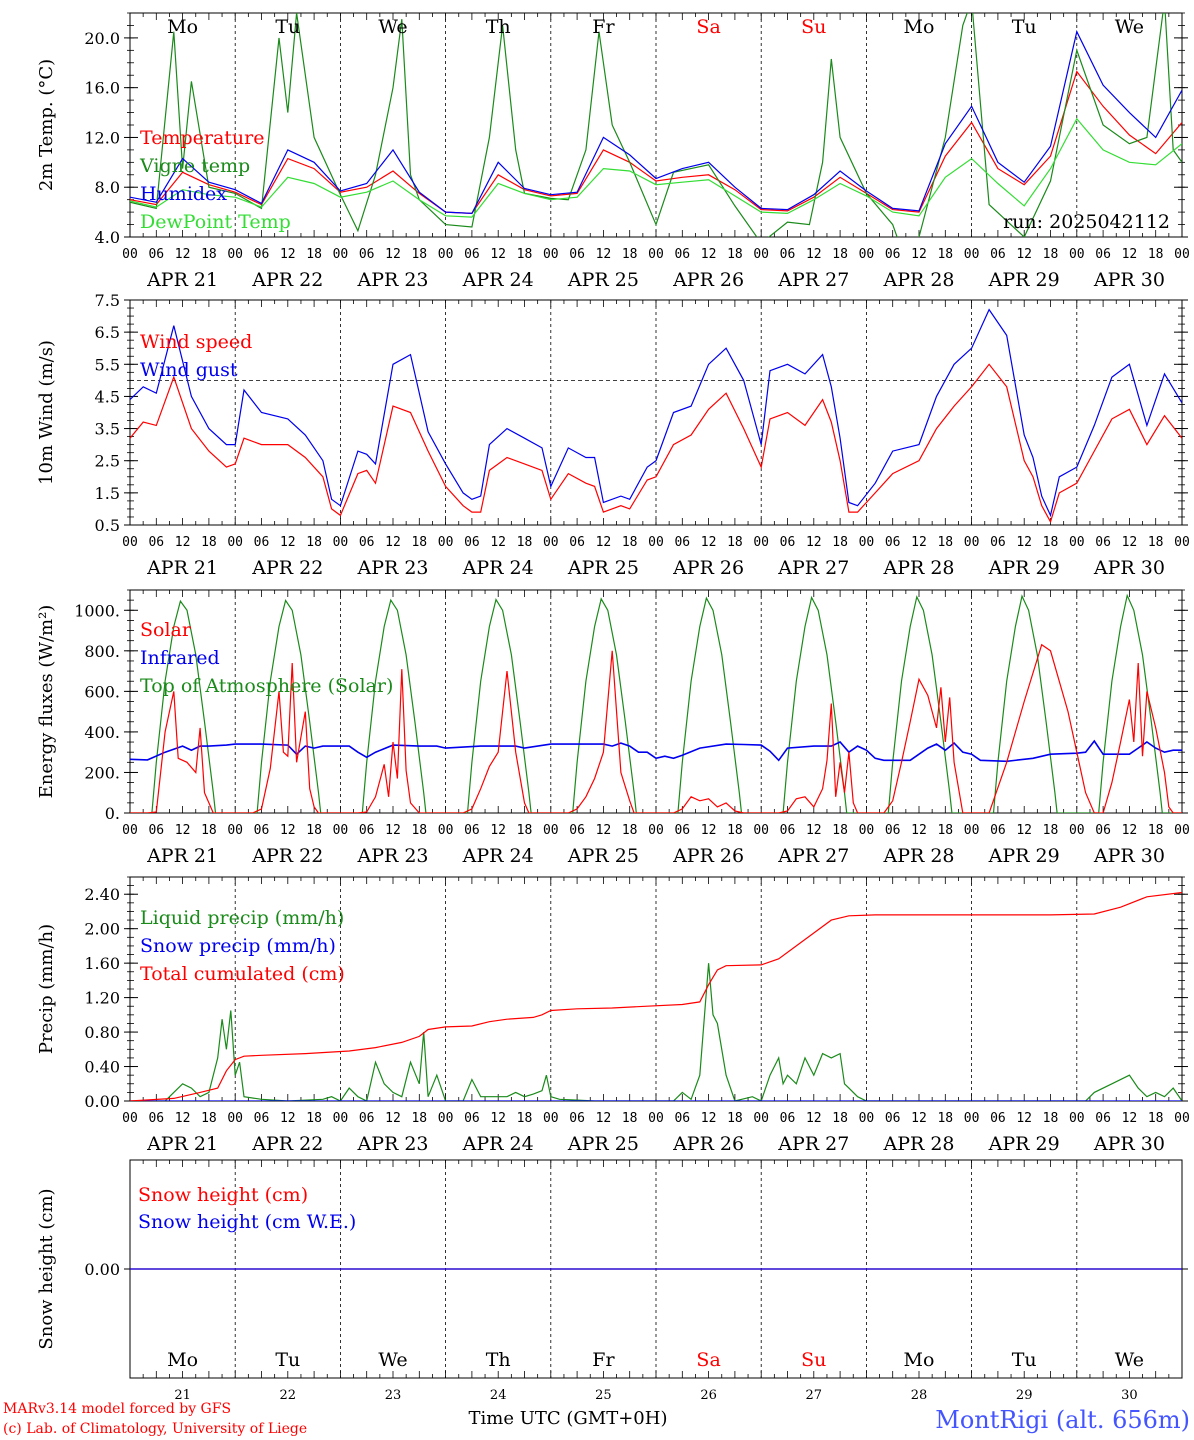 The height and width of the screenshot is (1440, 1194). I want to click on weekday-label-bottom: Mo, so click(182, 1360).